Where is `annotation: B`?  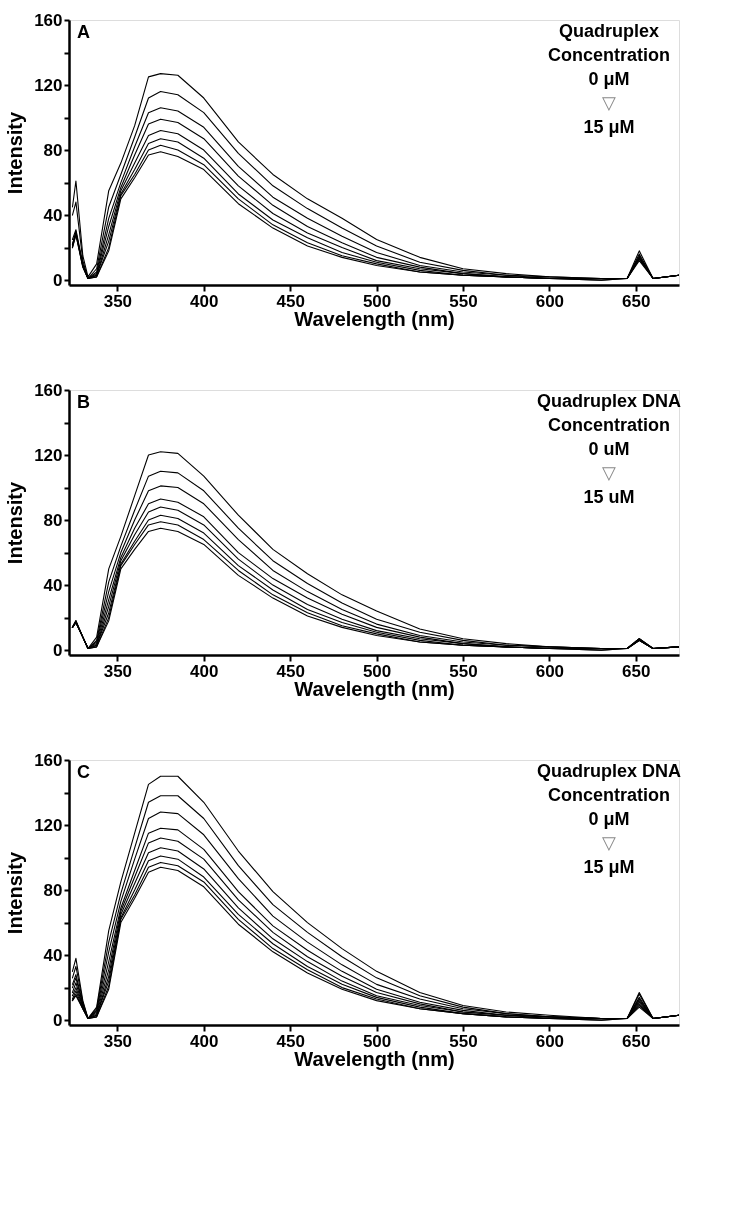 annotation: B is located at coordinates (83, 402).